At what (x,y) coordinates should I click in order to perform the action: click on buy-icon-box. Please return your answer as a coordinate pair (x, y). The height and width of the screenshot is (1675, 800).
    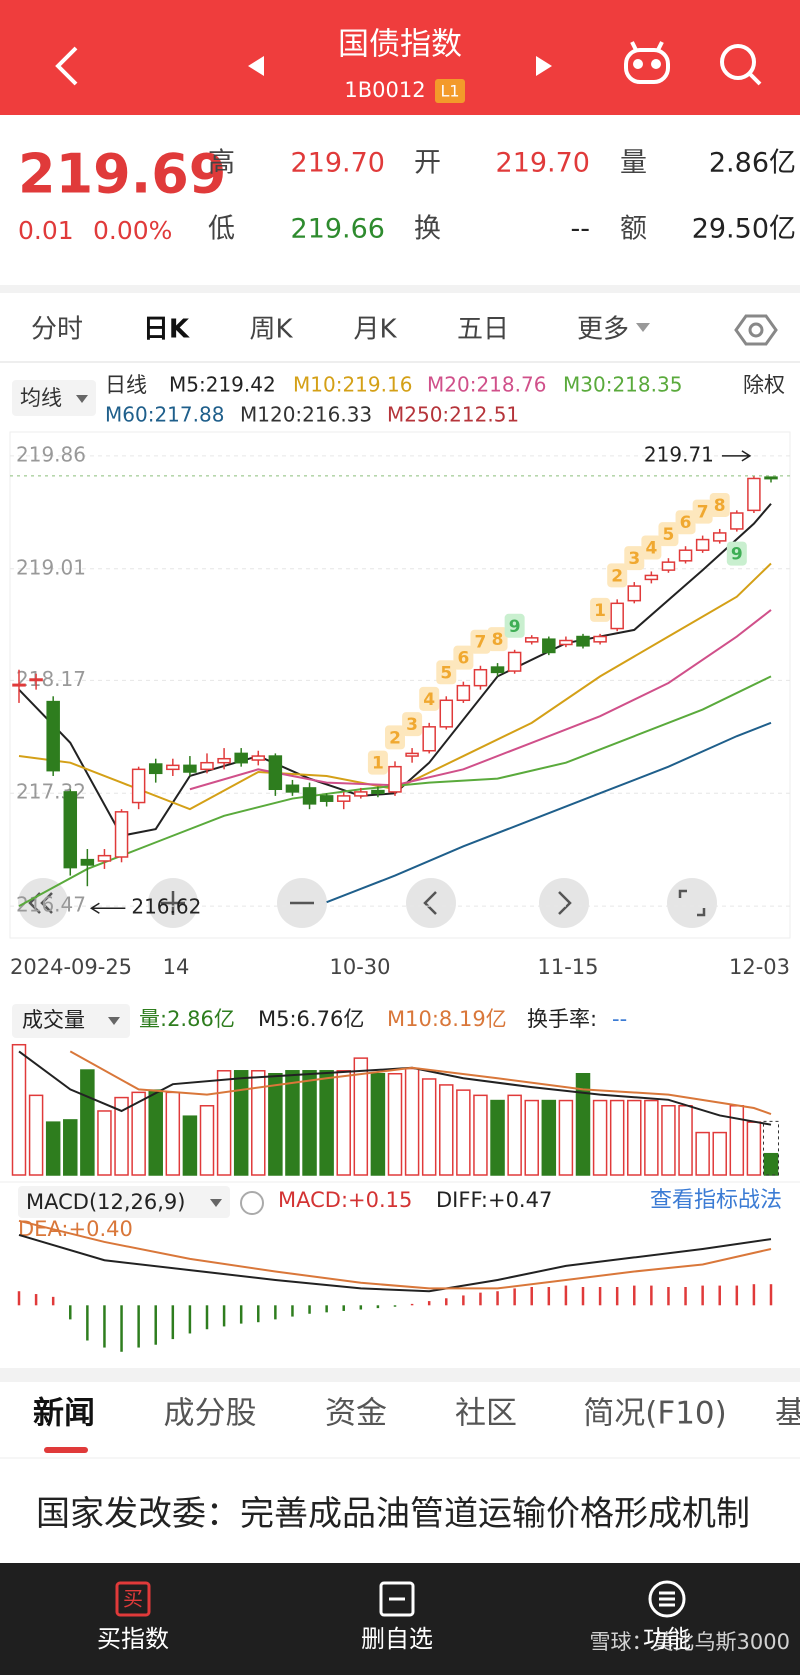
    Looking at the image, I should click on (133, 1599).